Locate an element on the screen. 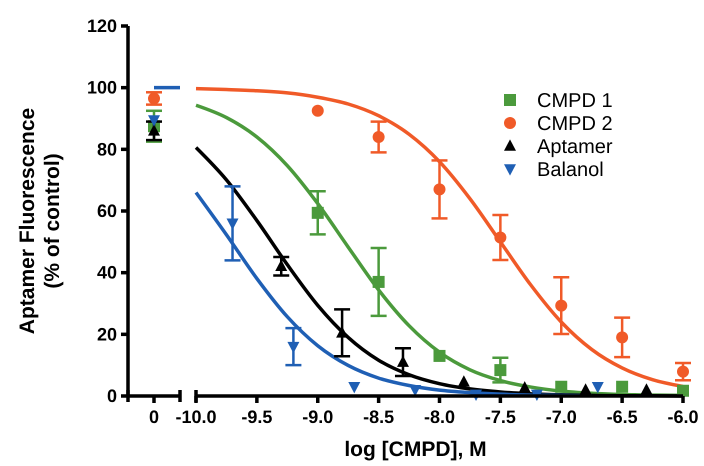 The image size is (704, 466). legend-label: Balanol is located at coordinates (570, 170).